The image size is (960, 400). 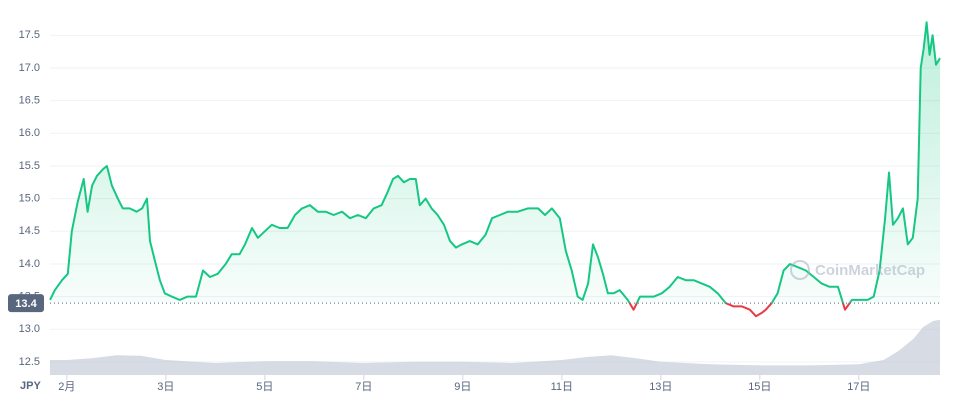 What do you see at coordinates (495, 347) in the screenshot?
I see `volume-area` at bounding box center [495, 347].